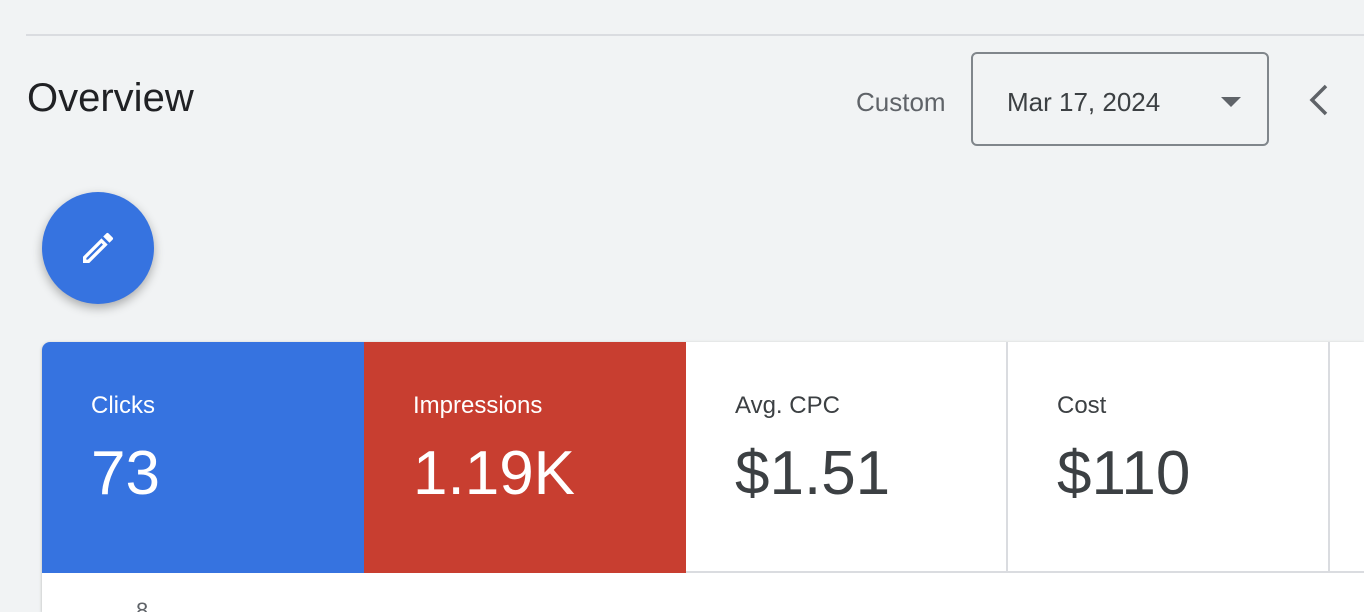 The width and height of the screenshot is (1364, 612). What do you see at coordinates (110, 98) in the screenshot?
I see `page-title: Overview` at bounding box center [110, 98].